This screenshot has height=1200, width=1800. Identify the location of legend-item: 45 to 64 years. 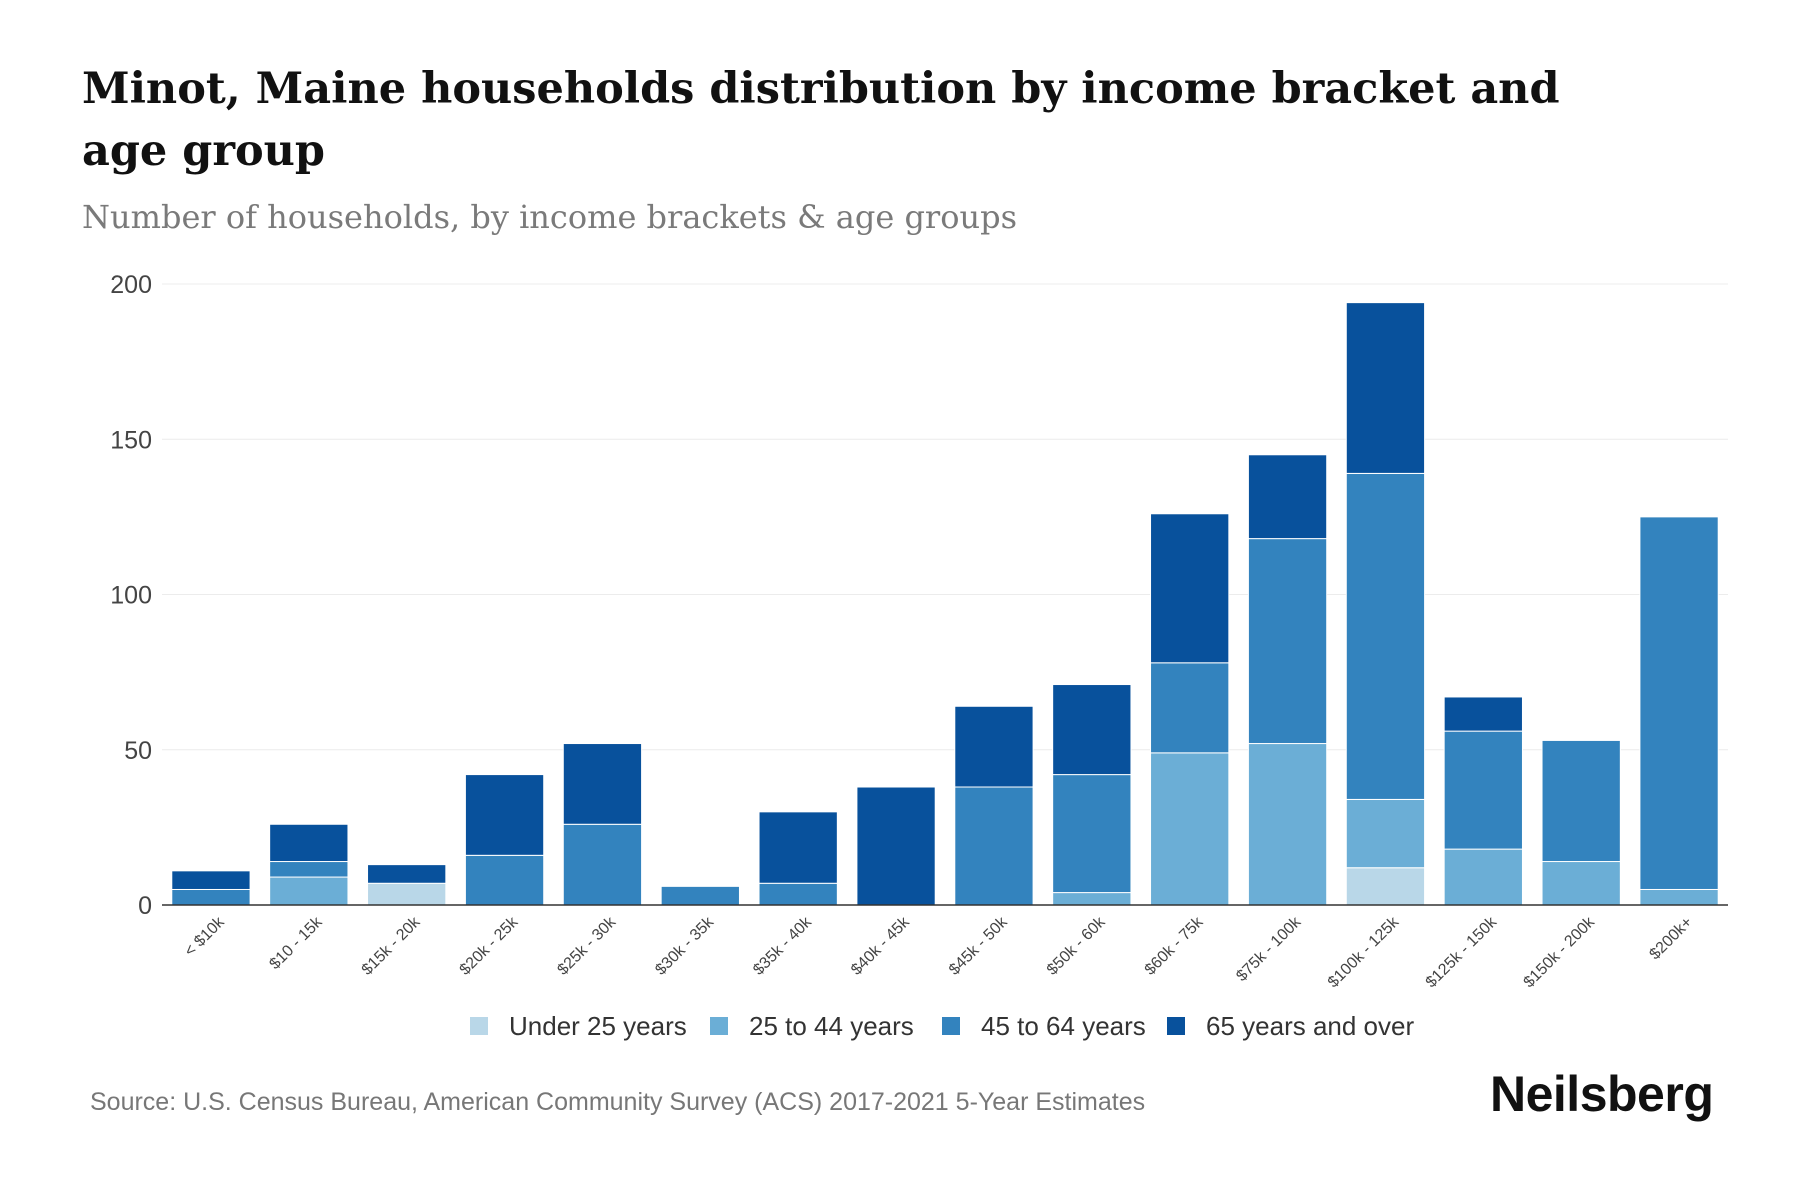
(1044, 1026).